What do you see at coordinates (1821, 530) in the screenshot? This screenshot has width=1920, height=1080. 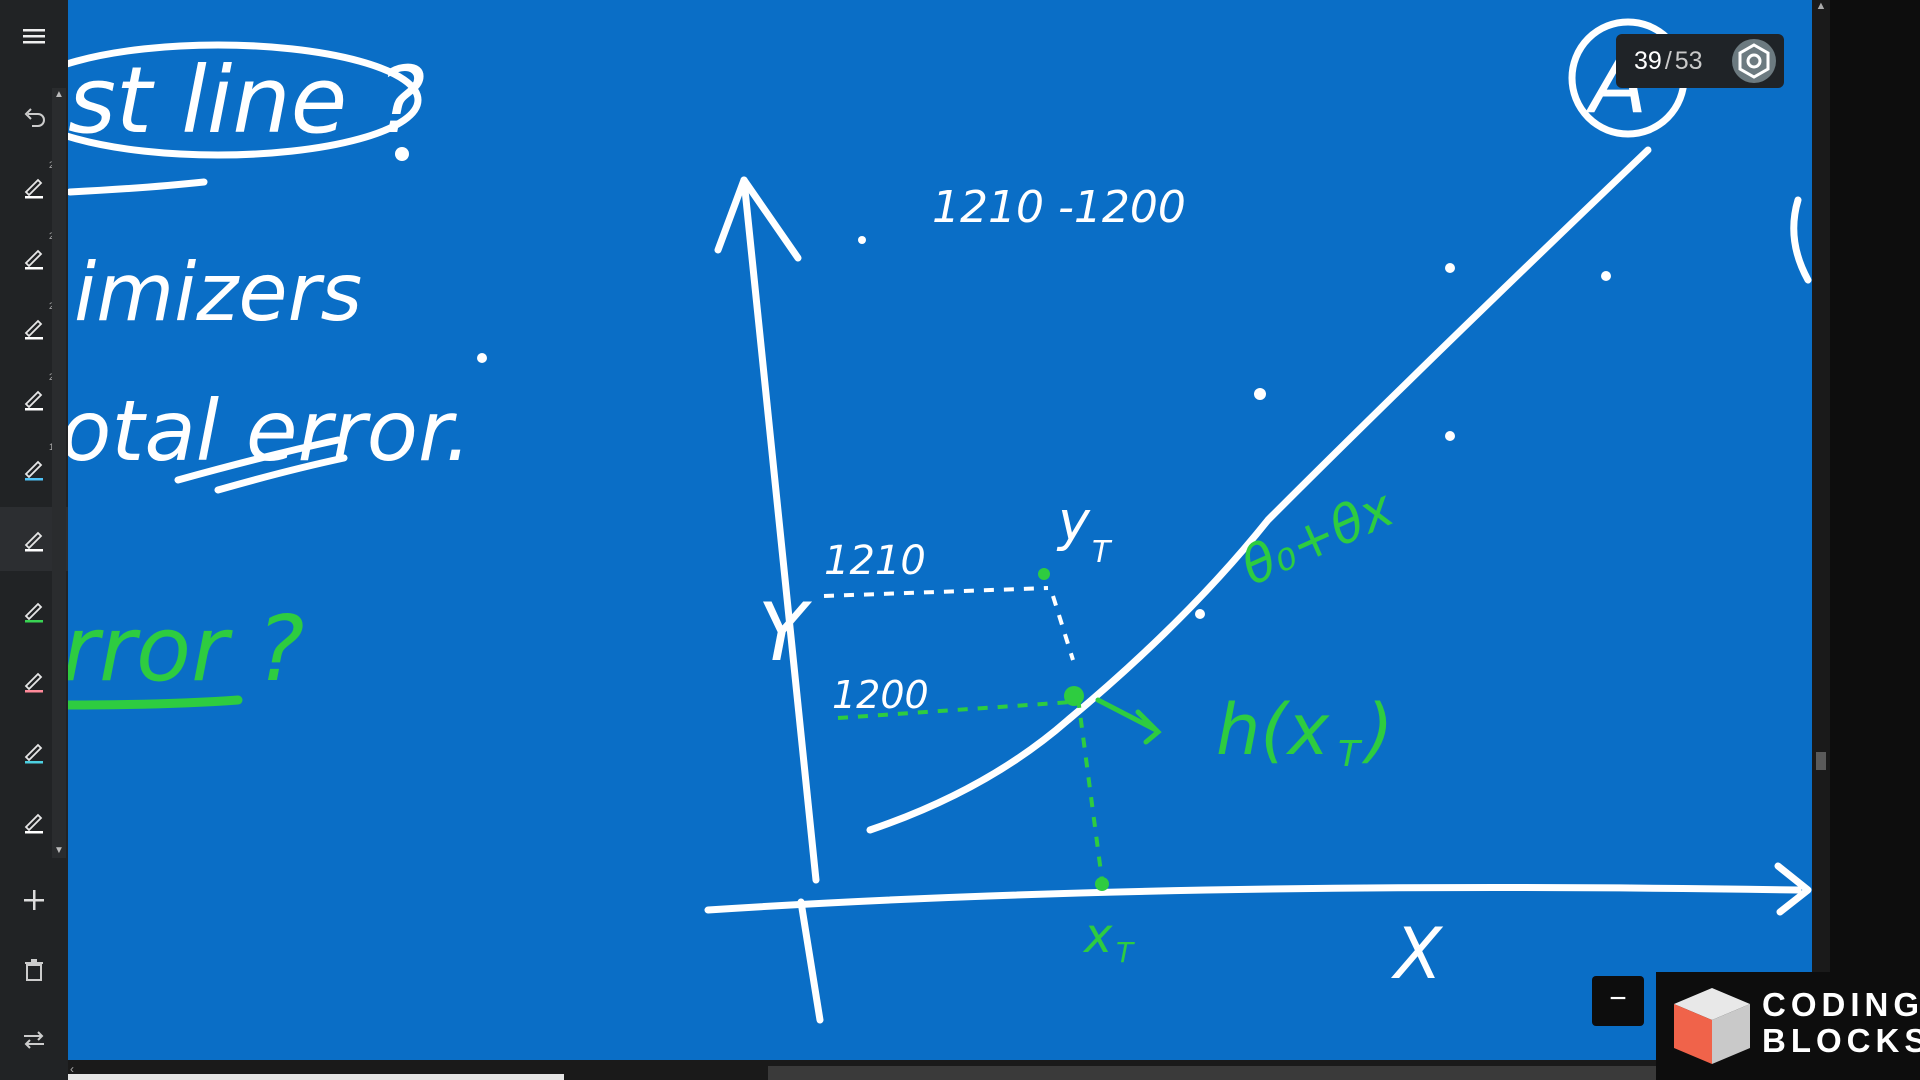 I see `vertical-scrollbar: ▲` at bounding box center [1821, 530].